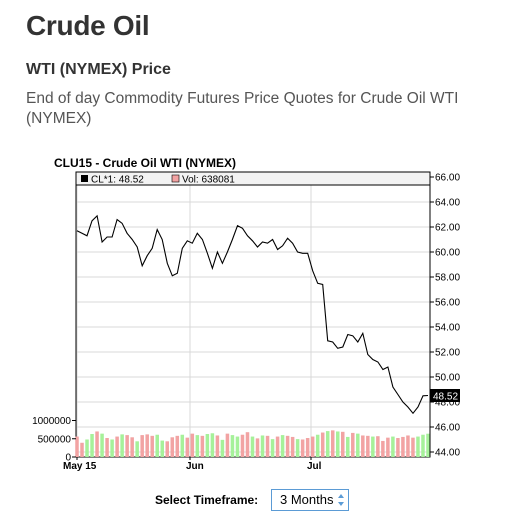  I want to click on last-price-marker: 48.52, so click(445, 396).